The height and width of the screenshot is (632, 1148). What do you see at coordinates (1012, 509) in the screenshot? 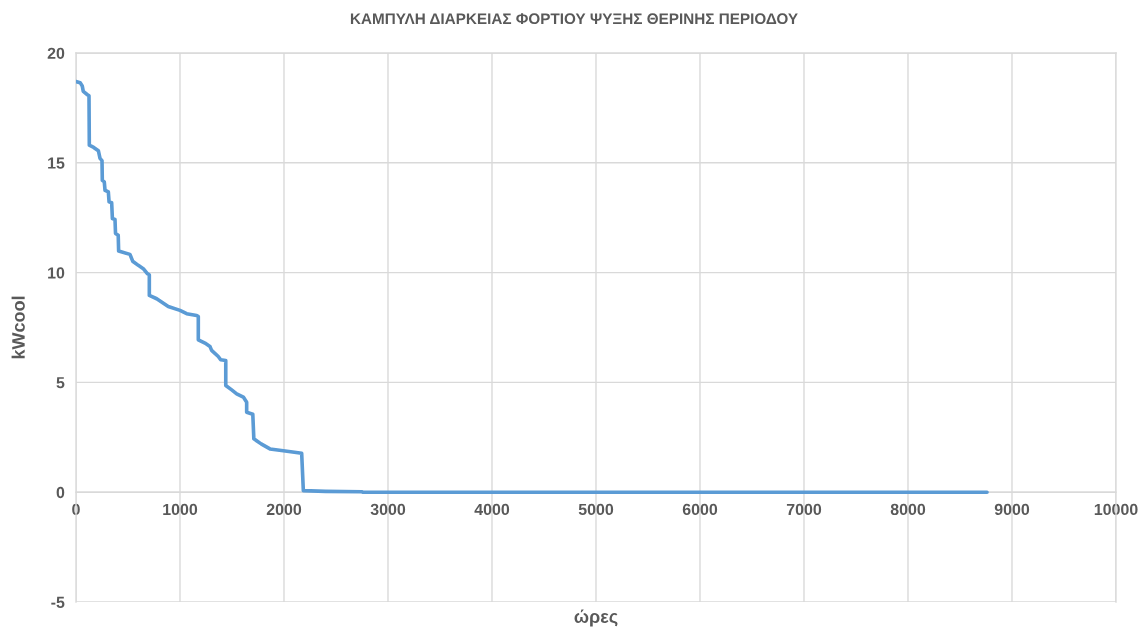
I see `x-tick-label: 9000` at bounding box center [1012, 509].